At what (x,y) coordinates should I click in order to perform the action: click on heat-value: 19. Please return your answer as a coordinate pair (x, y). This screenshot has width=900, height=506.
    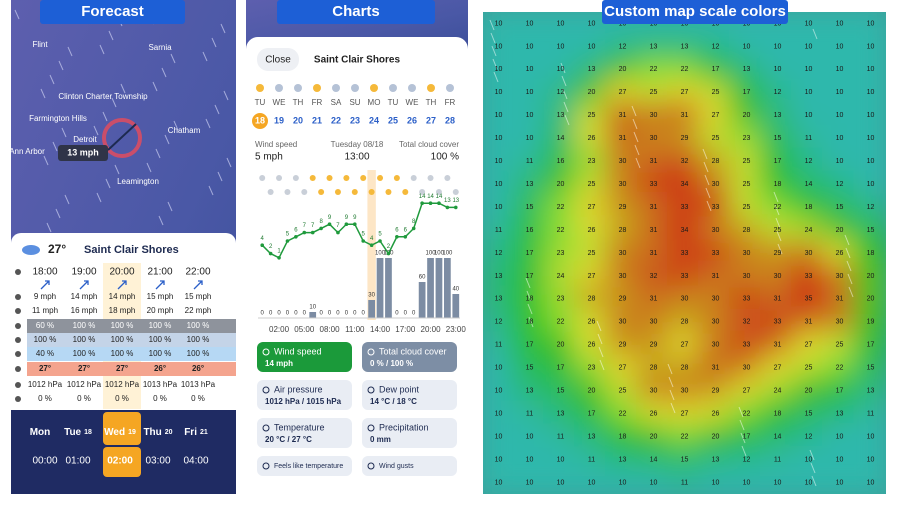
    Looking at the image, I should click on (871, 322).